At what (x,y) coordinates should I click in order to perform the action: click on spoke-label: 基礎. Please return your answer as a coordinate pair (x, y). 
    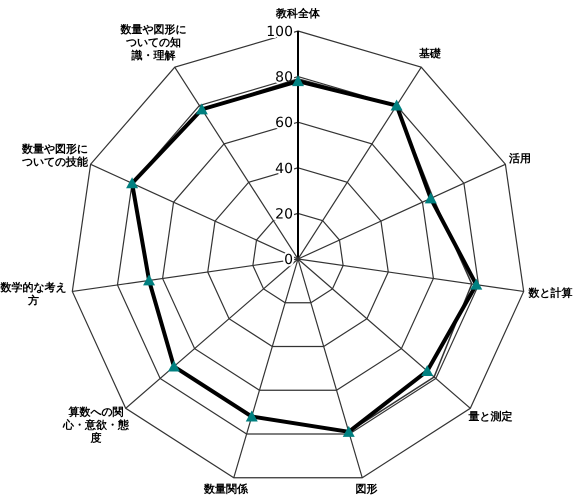
    Looking at the image, I should click on (429, 53).